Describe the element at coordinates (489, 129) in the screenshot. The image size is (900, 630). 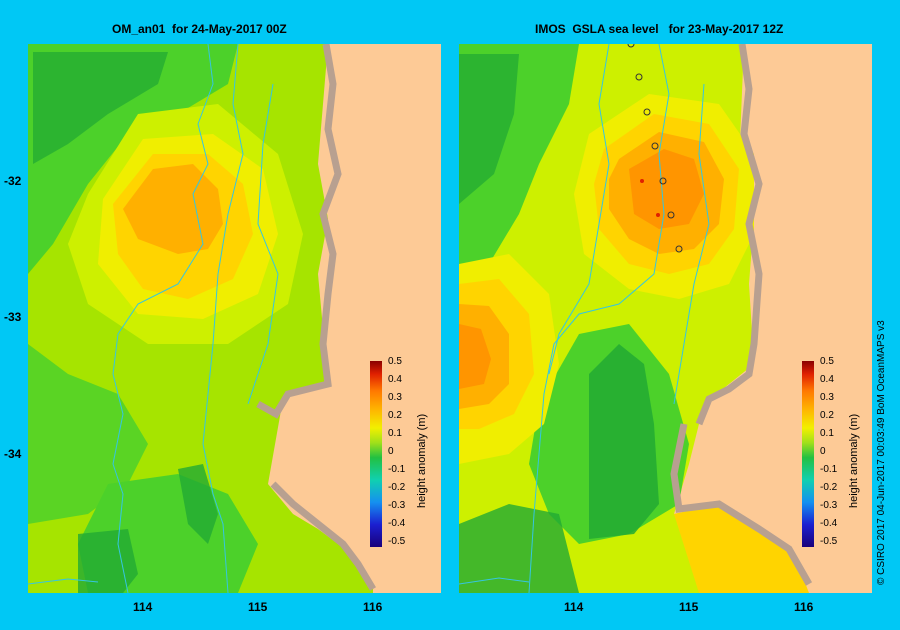
I see `contour-green-dark-west` at that location.